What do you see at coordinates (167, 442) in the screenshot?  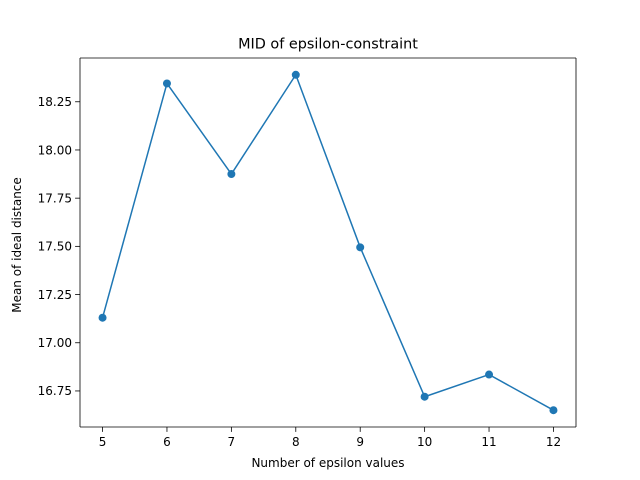 I see `x-tick-label: 6` at bounding box center [167, 442].